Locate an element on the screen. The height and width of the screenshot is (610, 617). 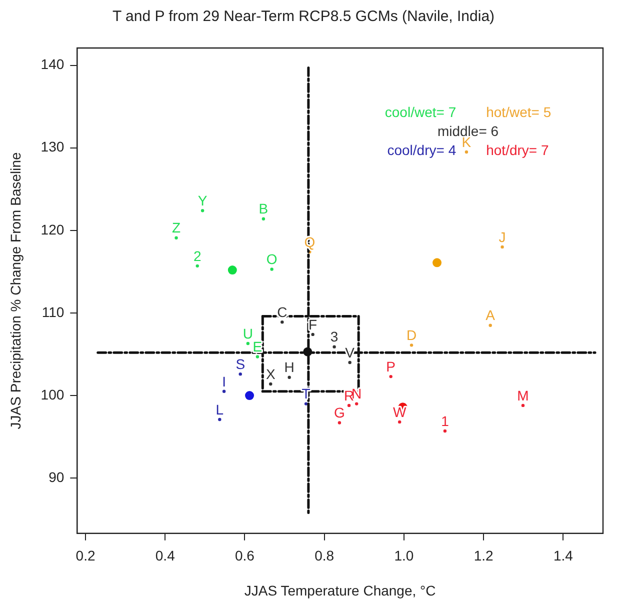
y-tick-label: 140 is located at coordinates (52, 64).